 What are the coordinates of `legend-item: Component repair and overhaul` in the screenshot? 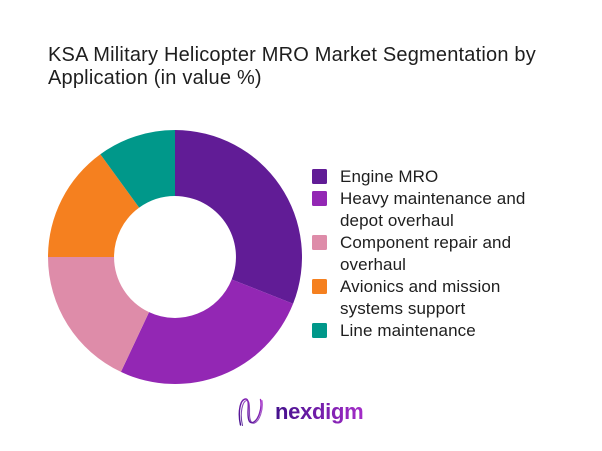 It's located at (437, 254).